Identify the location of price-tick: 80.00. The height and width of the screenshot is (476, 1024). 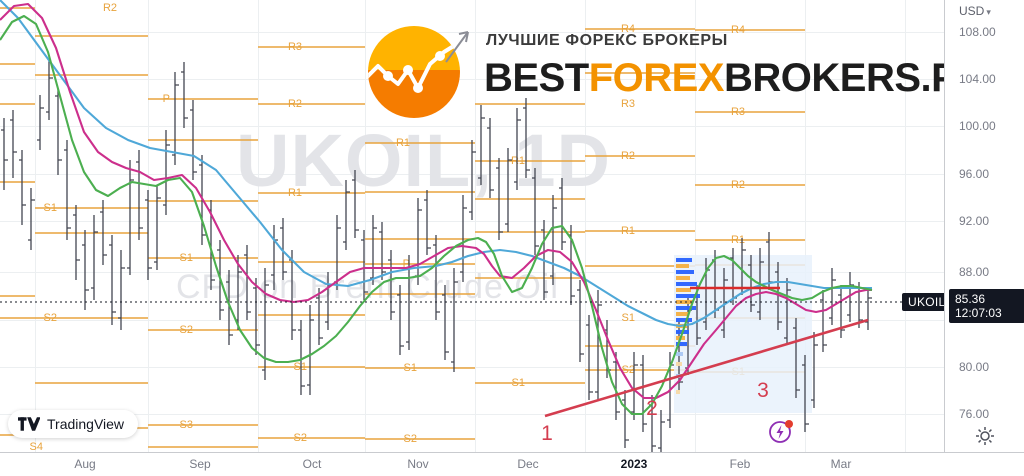
(974, 367).